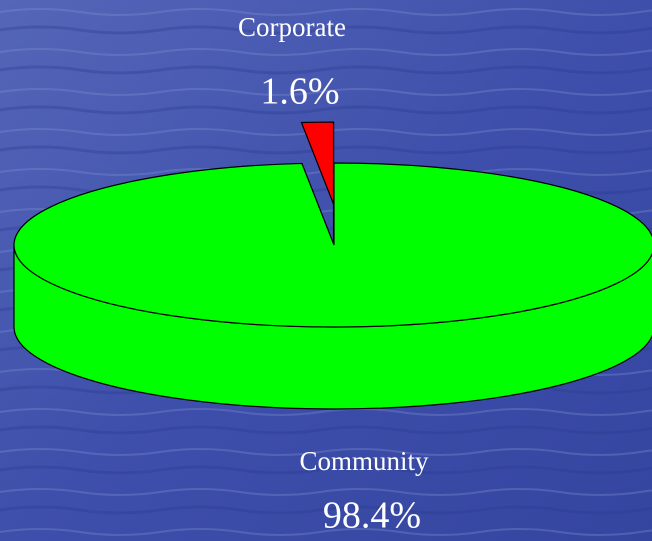 The height and width of the screenshot is (541, 652). What do you see at coordinates (364, 461) in the screenshot?
I see `slice-label: Community` at bounding box center [364, 461].